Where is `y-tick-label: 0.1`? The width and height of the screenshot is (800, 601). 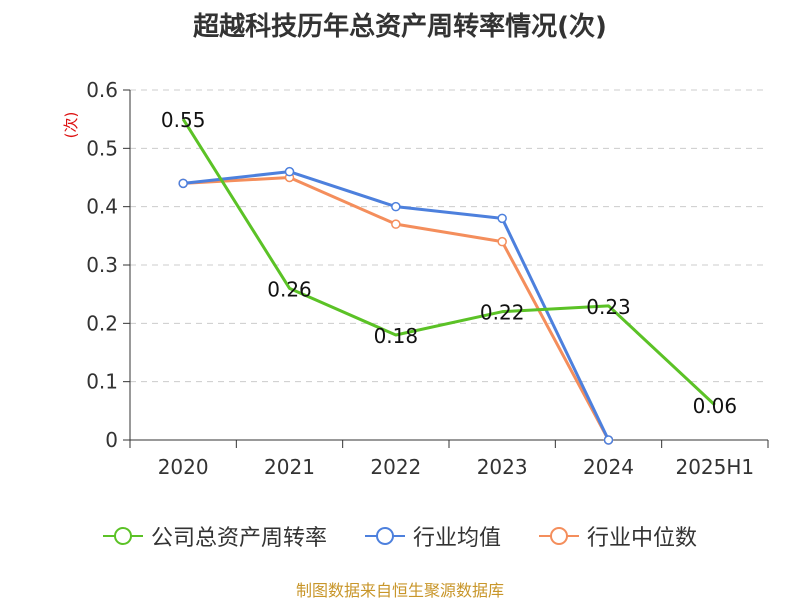 y-tick-label: 0.1 is located at coordinates (102, 382).